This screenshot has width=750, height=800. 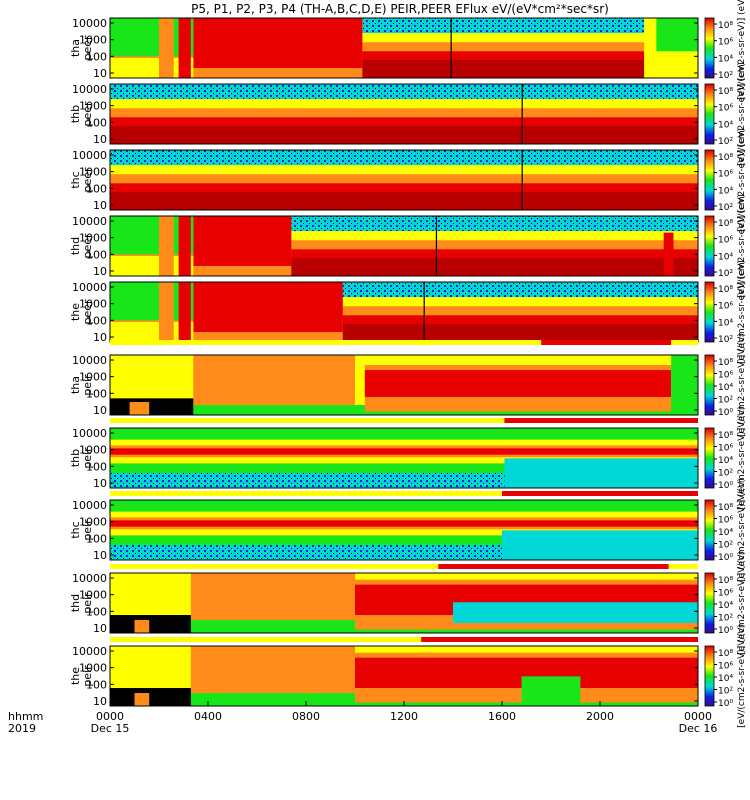 What do you see at coordinates (110, 716) in the screenshot?
I see `x-tick-label: 0000` at bounding box center [110, 716].